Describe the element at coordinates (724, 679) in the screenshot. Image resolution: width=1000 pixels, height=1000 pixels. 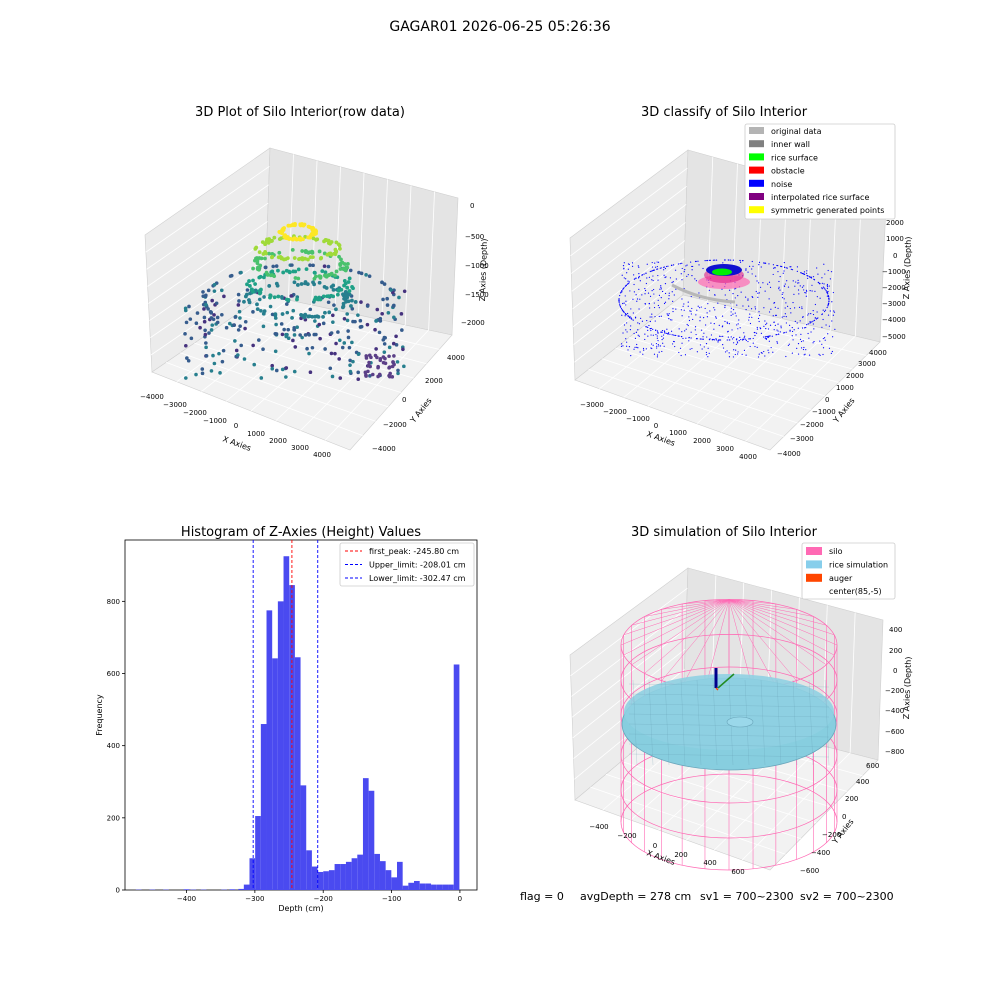
I see `auger-marker` at that location.